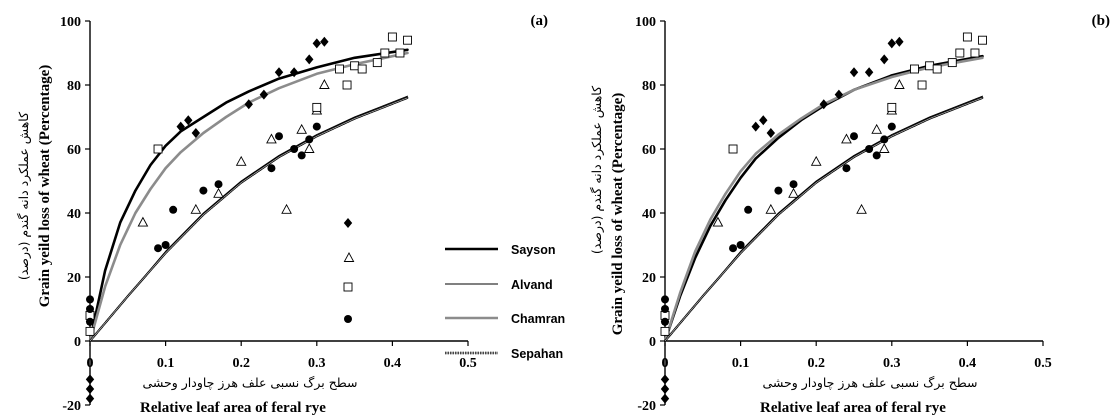 This screenshot has height=419, width=1114. What do you see at coordinates (533, 250) in the screenshot?
I see `legend-label-sayson: Sayson` at bounding box center [533, 250].